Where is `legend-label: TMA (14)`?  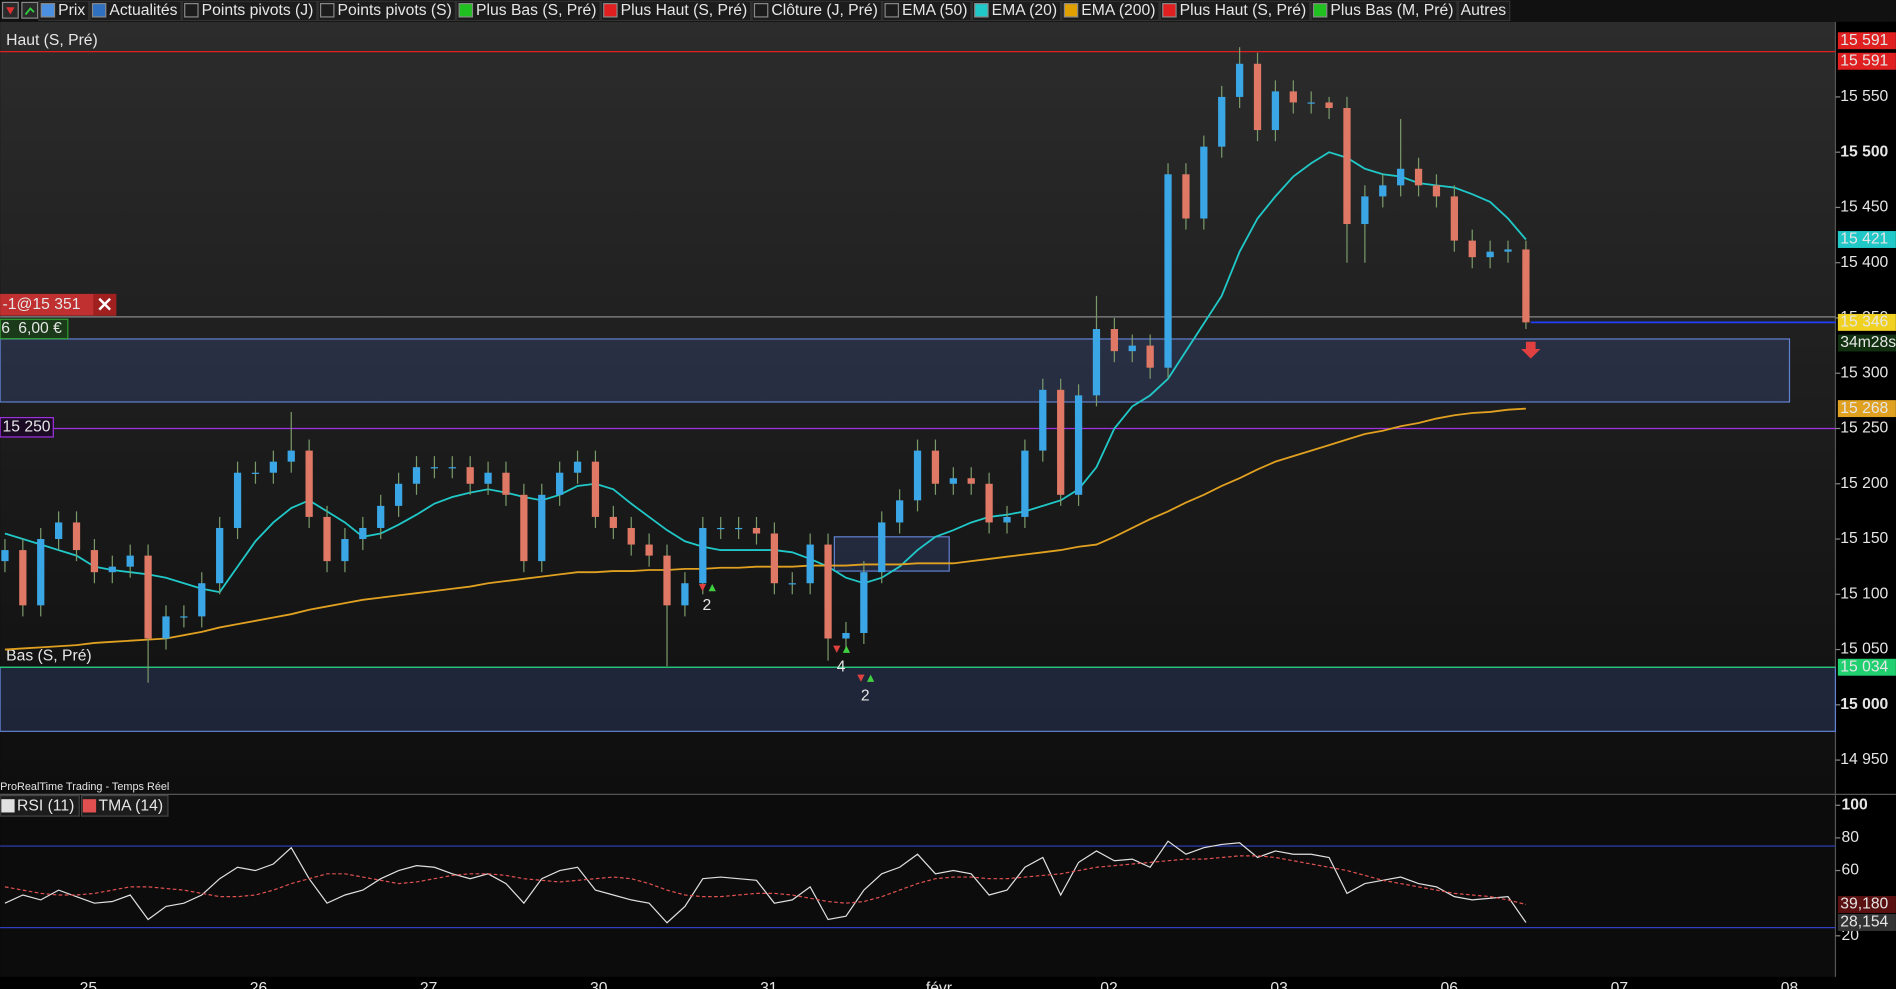 legend-label: TMA (14) is located at coordinates (131, 806).